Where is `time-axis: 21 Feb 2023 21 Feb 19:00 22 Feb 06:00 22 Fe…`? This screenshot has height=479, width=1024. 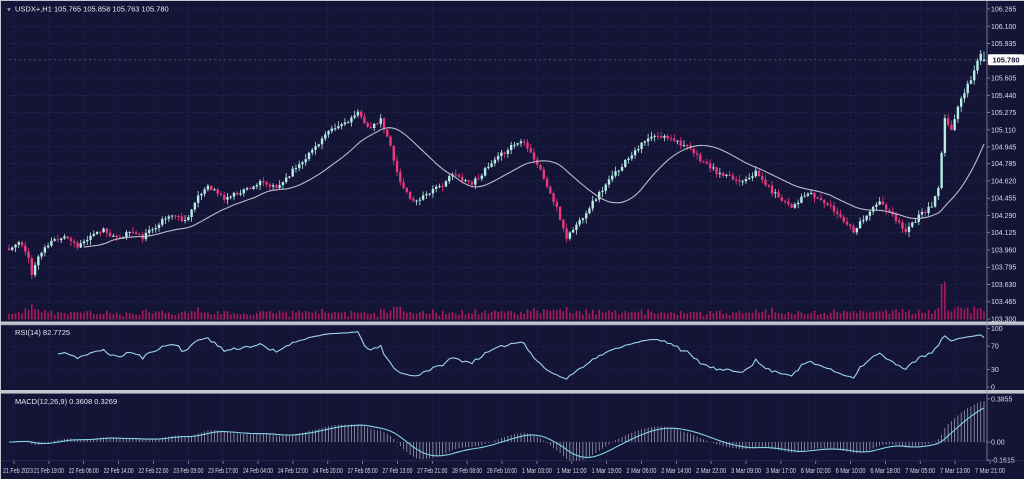
time-axis: 21 Feb 2023 21 Feb 19:00 22 Feb 06:00 22 Fe… is located at coordinates (512, 467).